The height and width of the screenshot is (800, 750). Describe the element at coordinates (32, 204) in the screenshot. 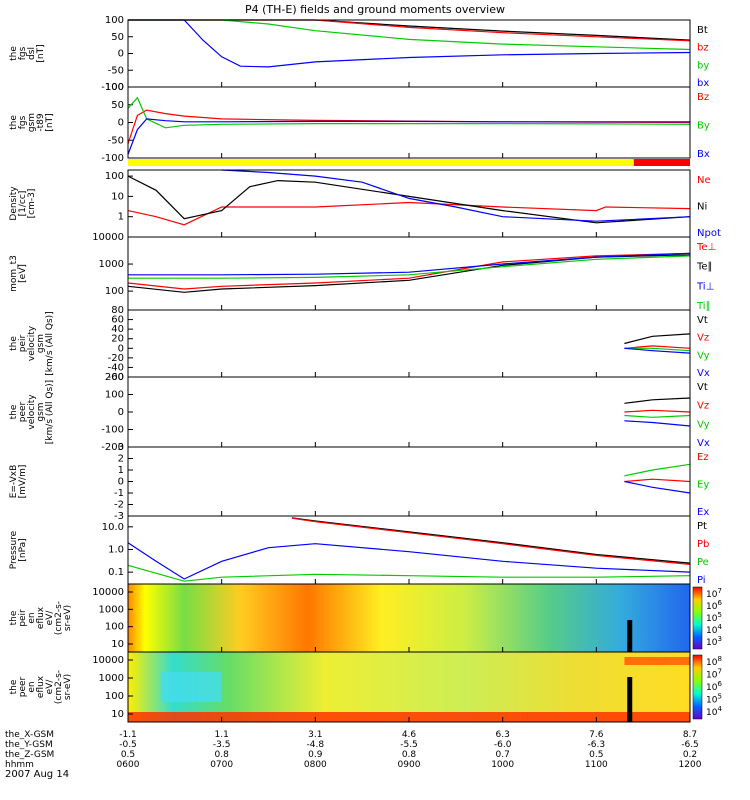

I see `y-axis-label-line: [cm-3]` at that location.